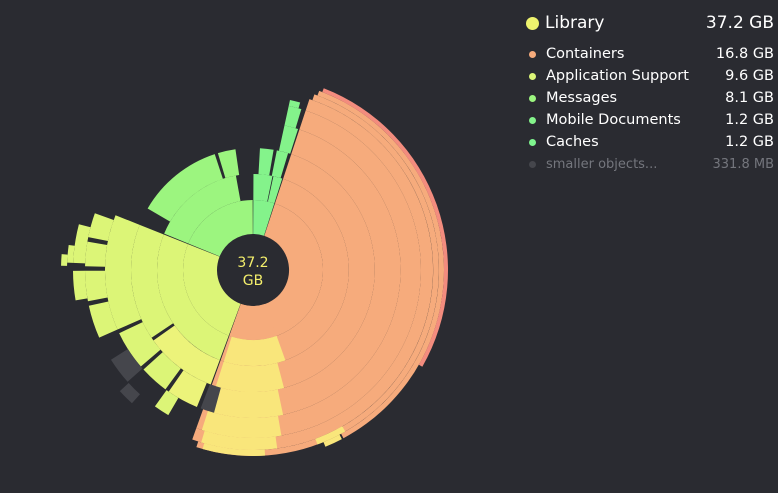  Describe the element at coordinates (185, 188) in the screenshot. I see `messages-ring-2a` at that location.